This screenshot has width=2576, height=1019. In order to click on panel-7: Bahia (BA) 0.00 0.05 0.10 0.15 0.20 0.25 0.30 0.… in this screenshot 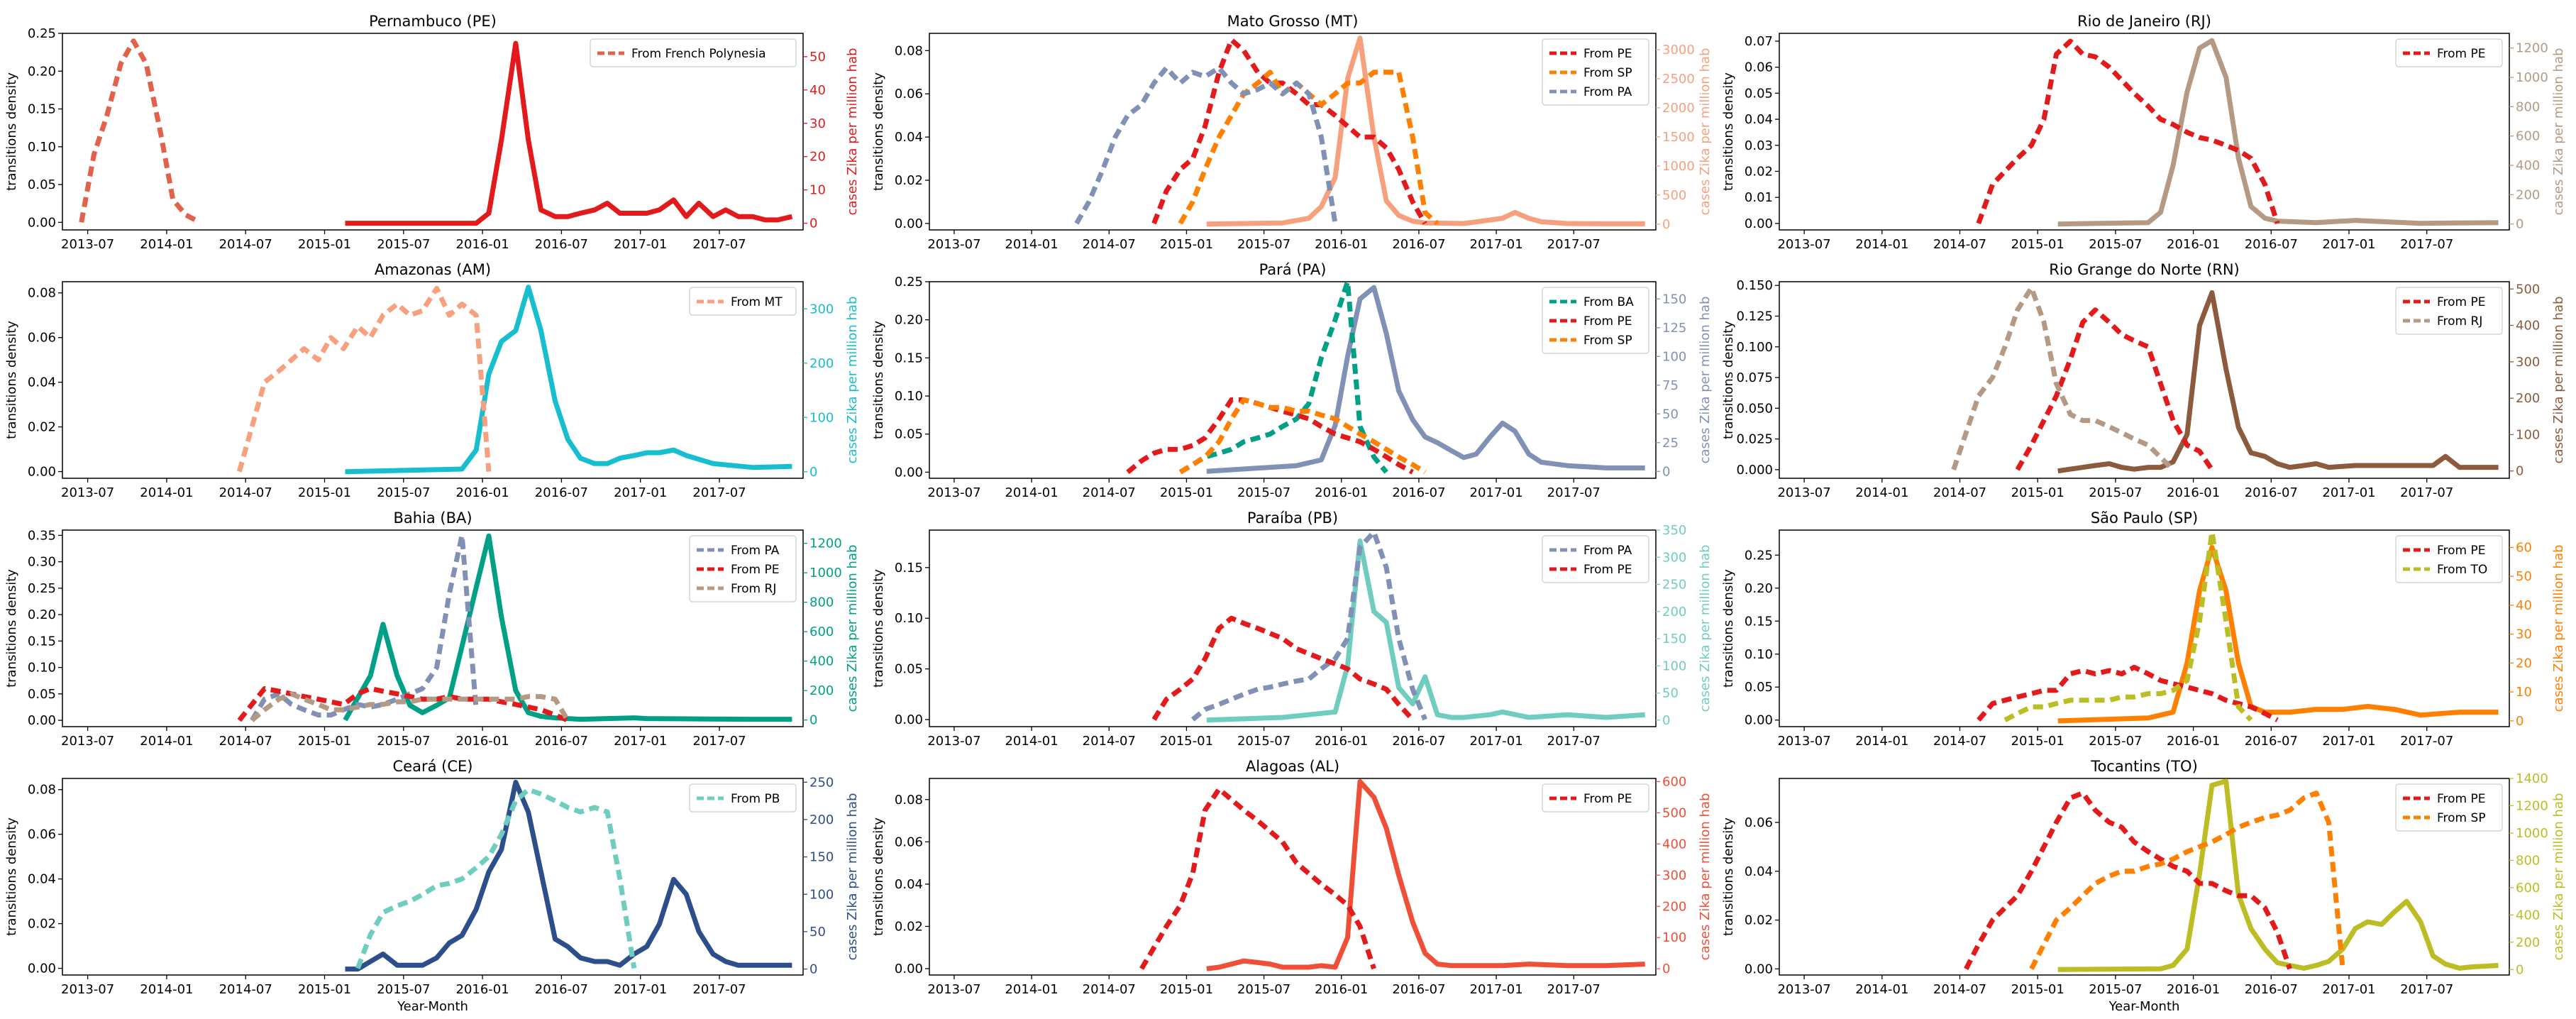, I will do `click(432, 629)`.